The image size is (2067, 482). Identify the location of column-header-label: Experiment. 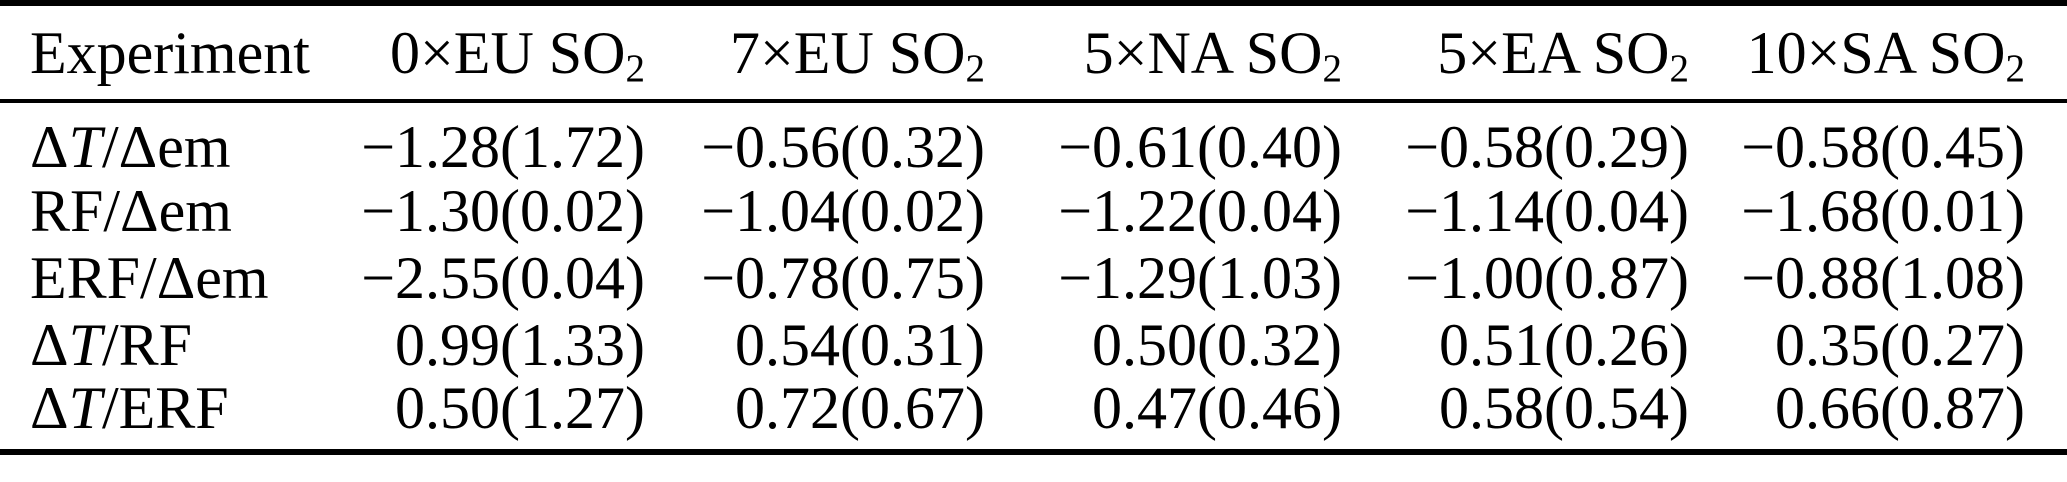
(170, 52).